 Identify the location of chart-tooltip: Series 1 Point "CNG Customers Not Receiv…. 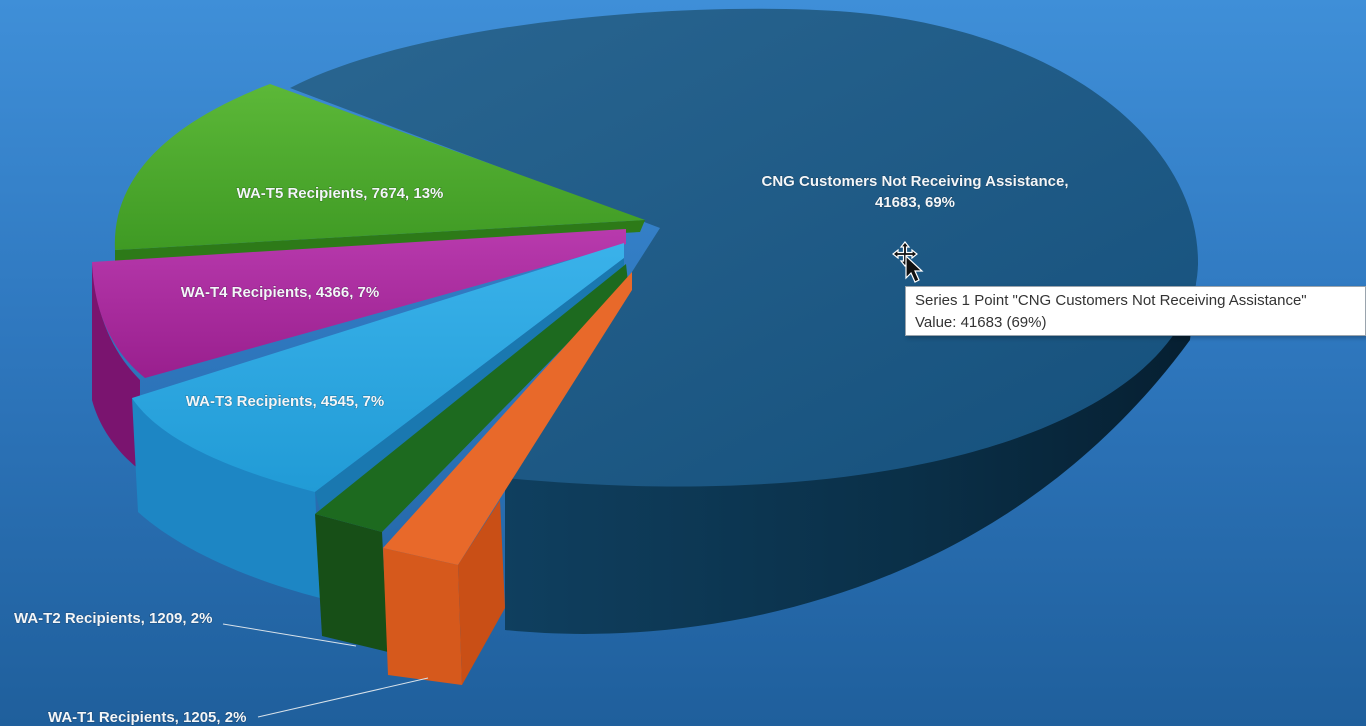
(1135, 311).